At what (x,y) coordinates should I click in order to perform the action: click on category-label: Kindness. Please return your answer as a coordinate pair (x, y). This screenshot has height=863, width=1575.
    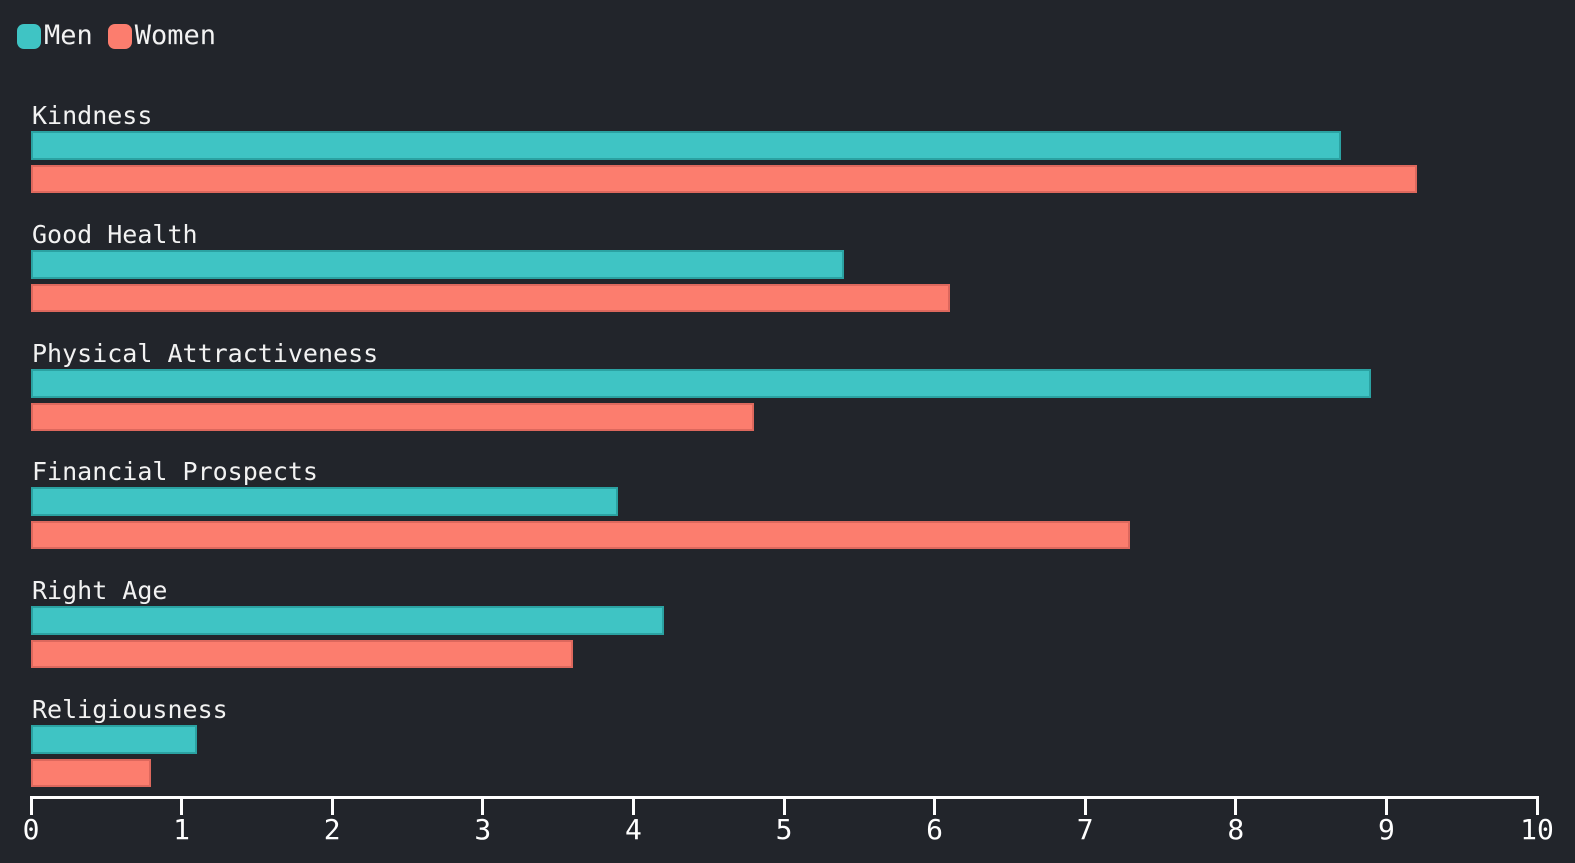
    Looking at the image, I should click on (92, 115).